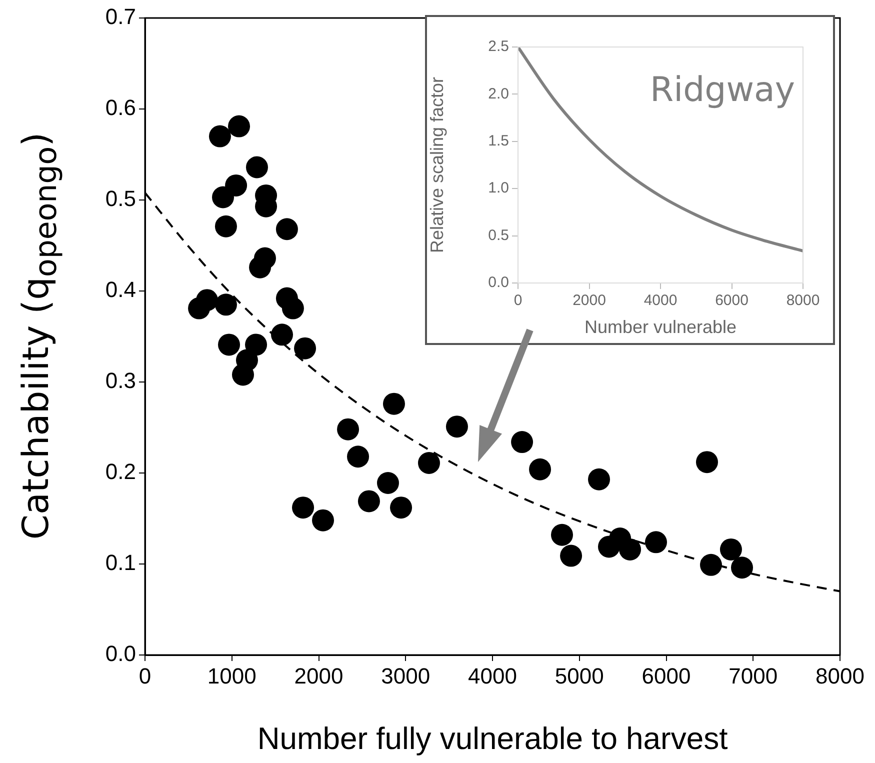 Image resolution: width=875 pixels, height=763 pixels. I want to click on x-axis-title: Number vulnerable, so click(660, 327).